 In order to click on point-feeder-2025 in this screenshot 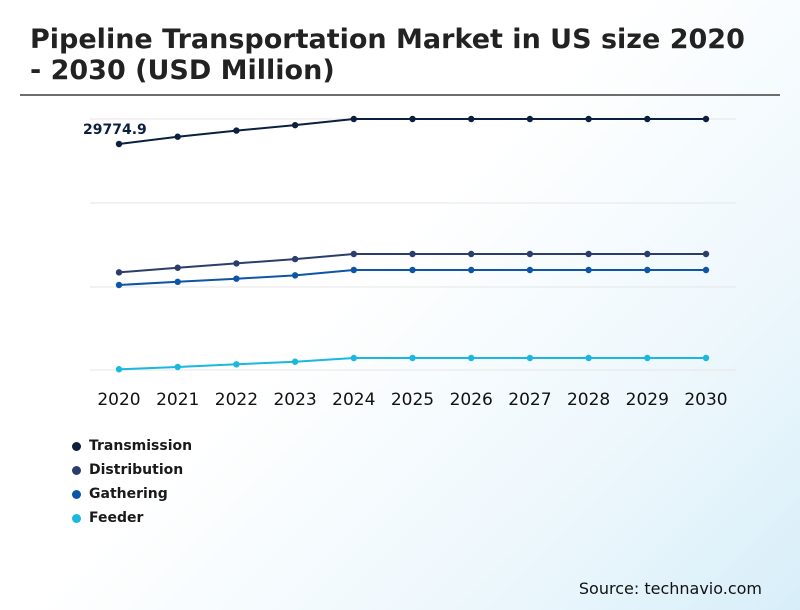, I will do `click(412, 358)`.